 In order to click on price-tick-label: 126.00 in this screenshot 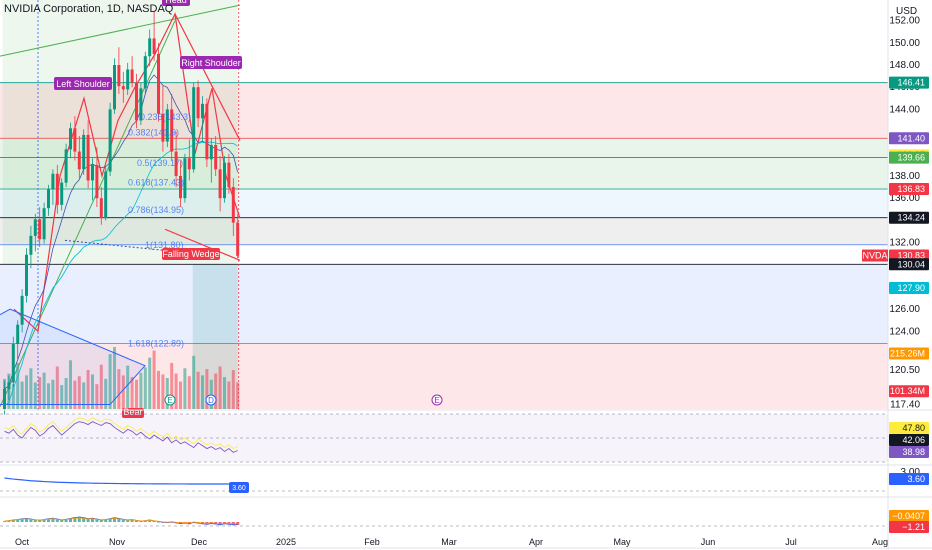, I will do `click(904, 309)`.